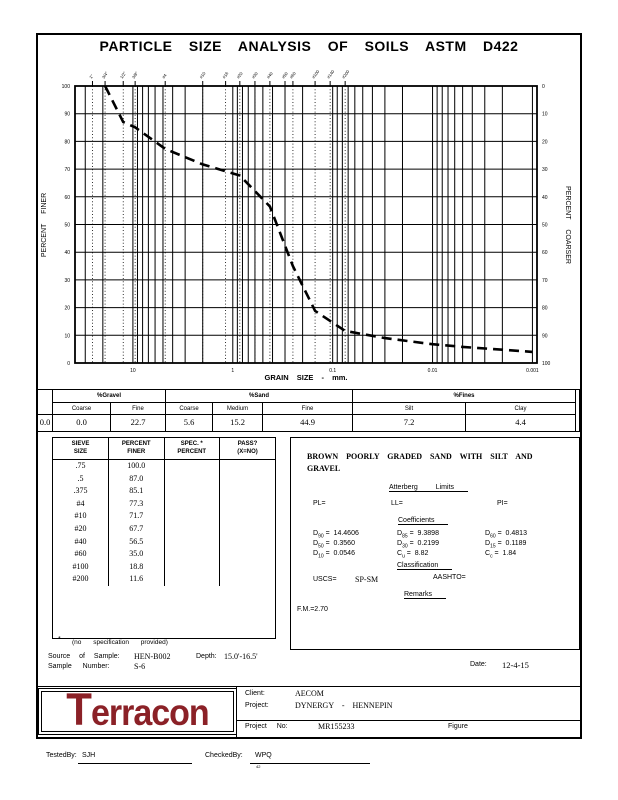 The image size is (618, 800). What do you see at coordinates (59, 639) in the screenshot?
I see `footnote-star: *` at bounding box center [59, 639].